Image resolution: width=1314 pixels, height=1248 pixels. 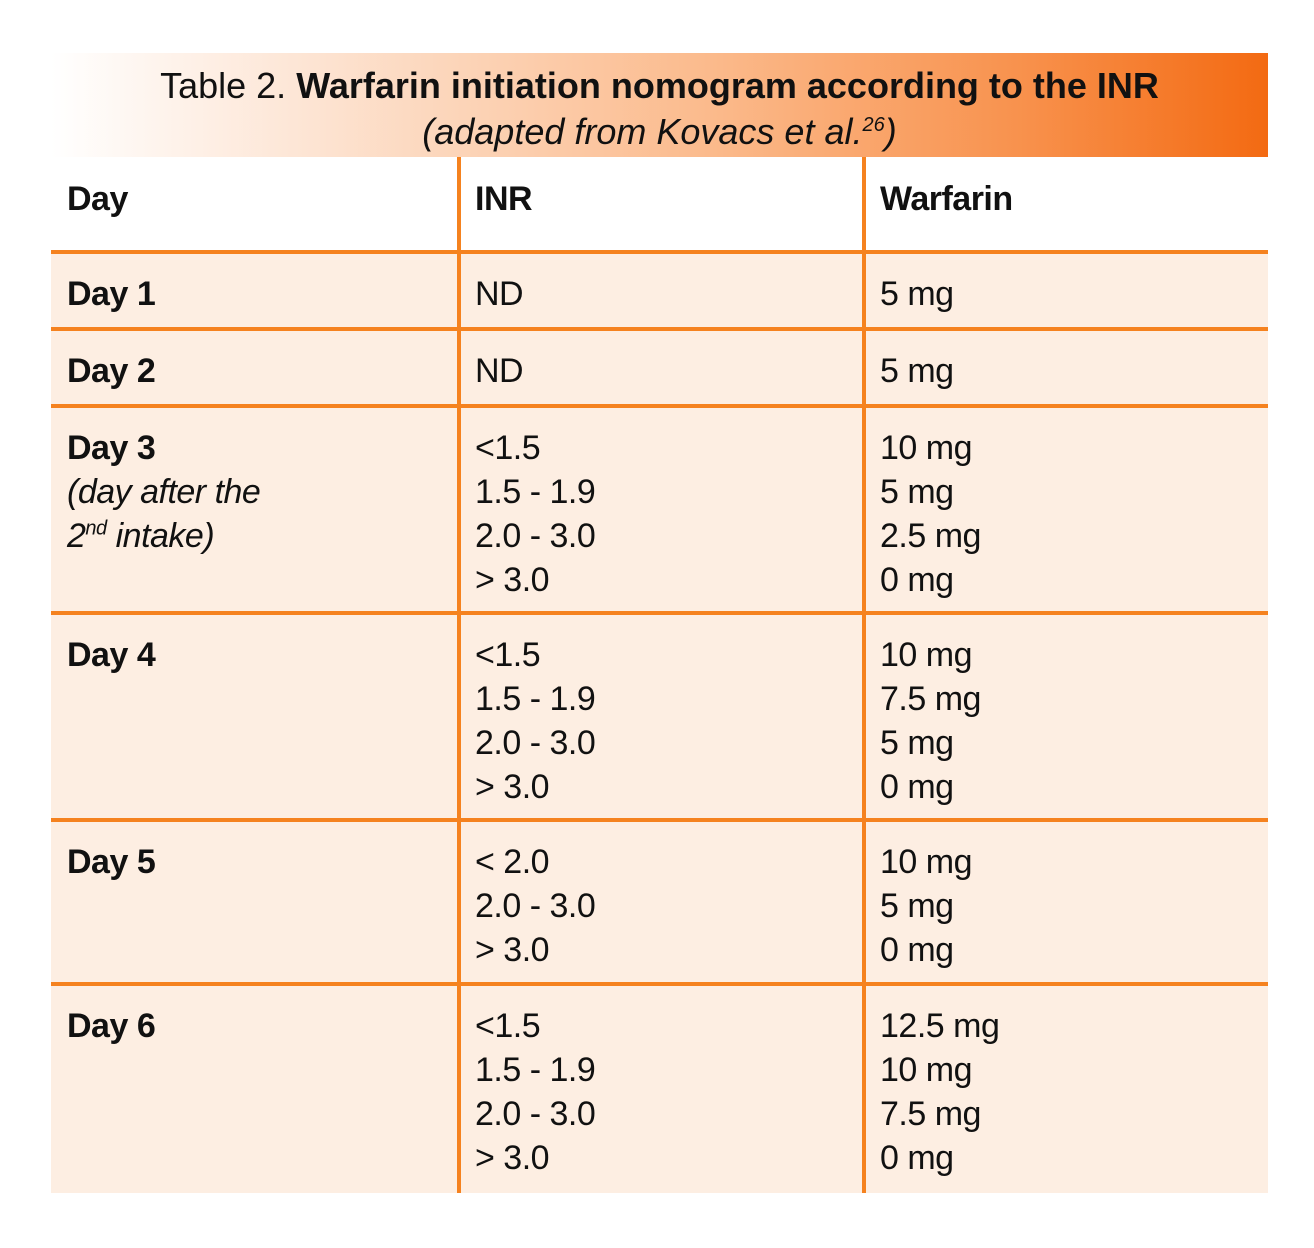 What do you see at coordinates (164, 492) in the screenshot?
I see `day-note: (day after the` at bounding box center [164, 492].